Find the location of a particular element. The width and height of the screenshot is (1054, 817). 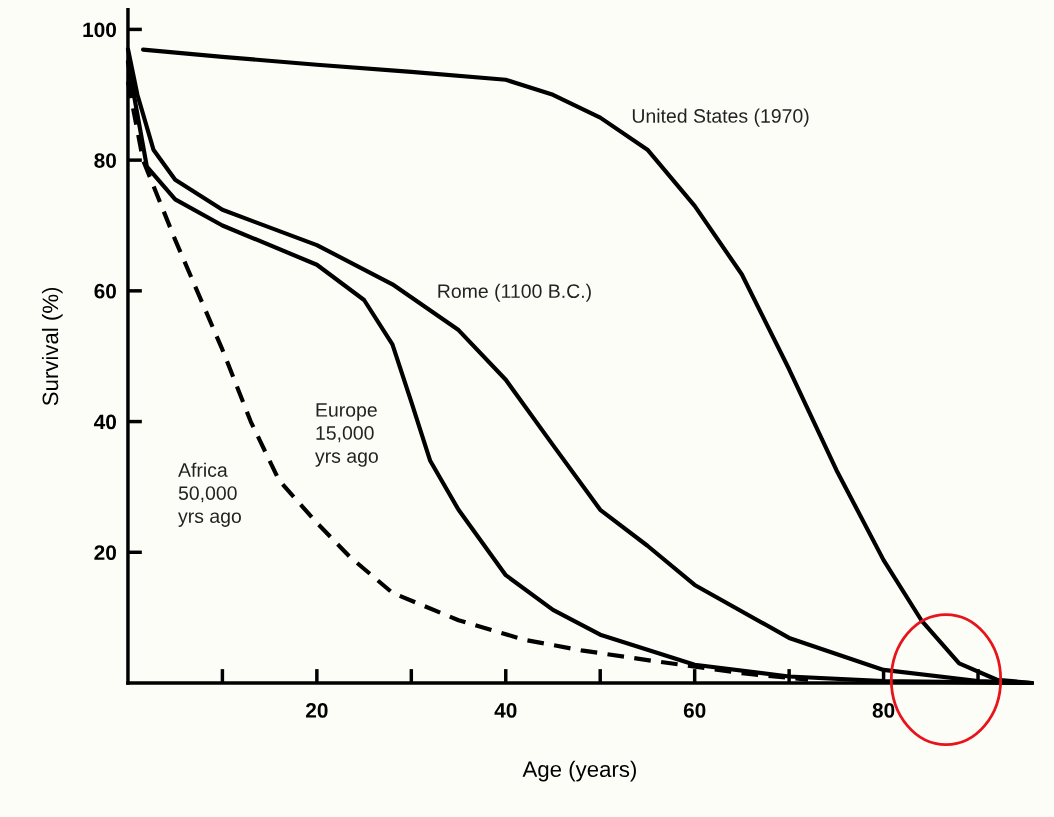

y-tick-label: 80 is located at coordinates (105, 160).